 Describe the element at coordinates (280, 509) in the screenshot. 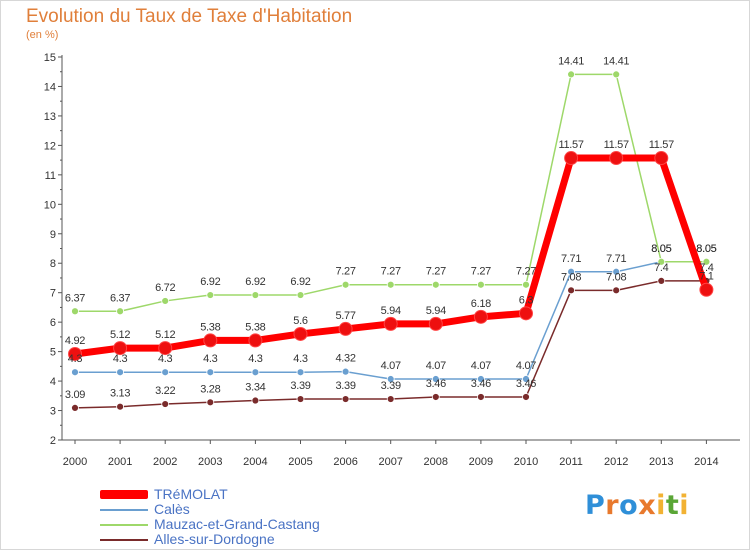

I see `legend-item-cales: Calès` at that location.